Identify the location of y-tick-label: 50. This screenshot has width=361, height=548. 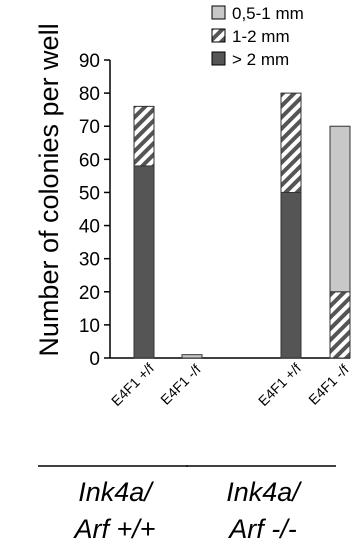
(89, 193).